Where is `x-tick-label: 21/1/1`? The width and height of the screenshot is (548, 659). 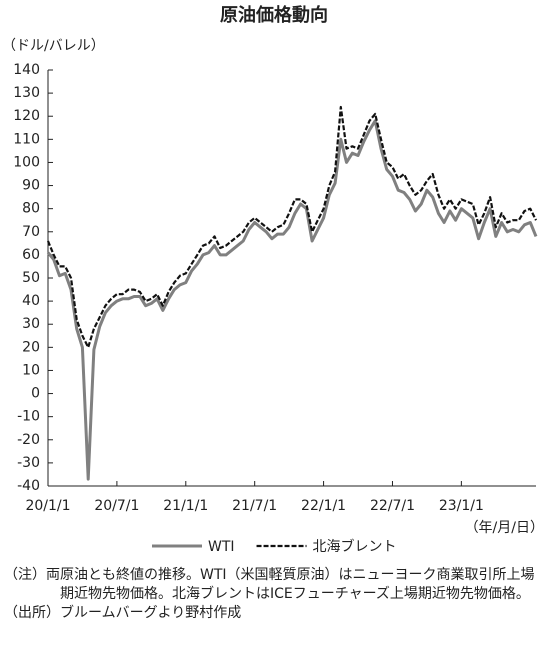 x-tick-label: 21/1/1 is located at coordinates (185, 506).